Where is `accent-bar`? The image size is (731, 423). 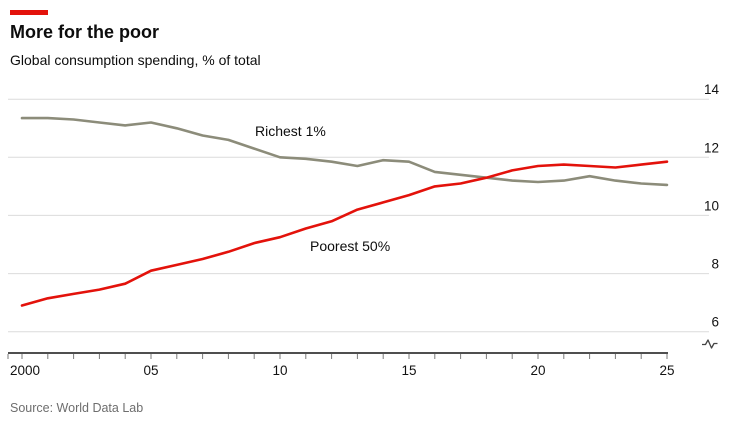
accent-bar is located at coordinates (29, 12).